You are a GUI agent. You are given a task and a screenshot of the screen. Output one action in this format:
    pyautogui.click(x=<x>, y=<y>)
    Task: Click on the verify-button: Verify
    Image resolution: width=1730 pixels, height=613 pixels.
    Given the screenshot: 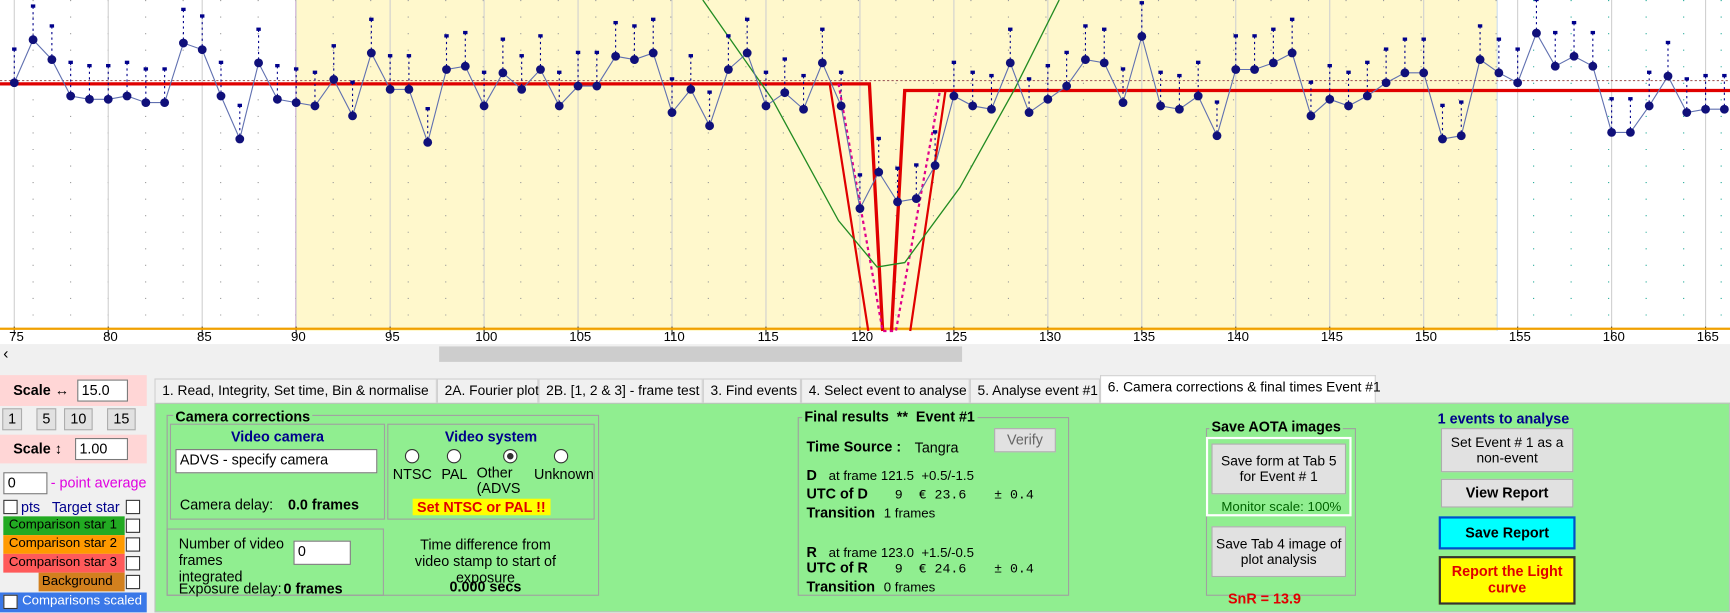 What is the action you would take?
    pyautogui.click(x=1025, y=440)
    